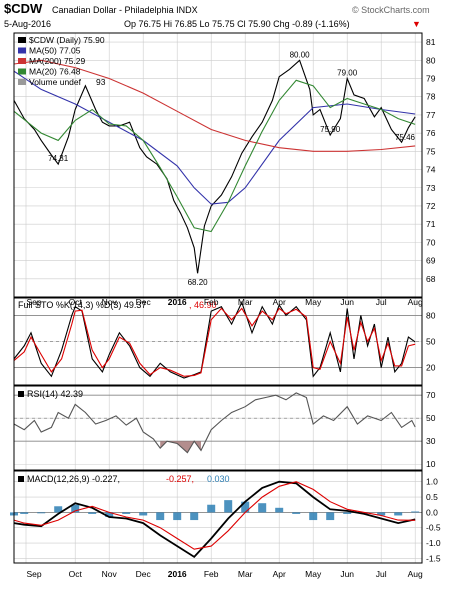 The width and height of the screenshot is (464, 591). I want to click on macd-signal-legend: -0.257,, so click(180, 479).